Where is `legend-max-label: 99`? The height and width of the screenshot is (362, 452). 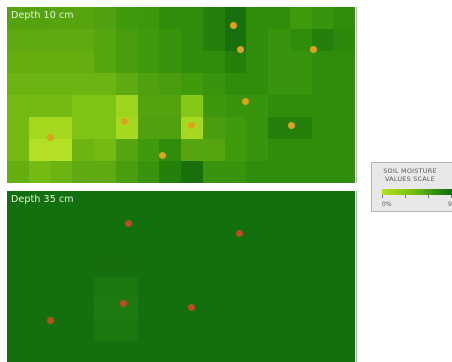 legend-max-label: 99 is located at coordinates (450, 204).